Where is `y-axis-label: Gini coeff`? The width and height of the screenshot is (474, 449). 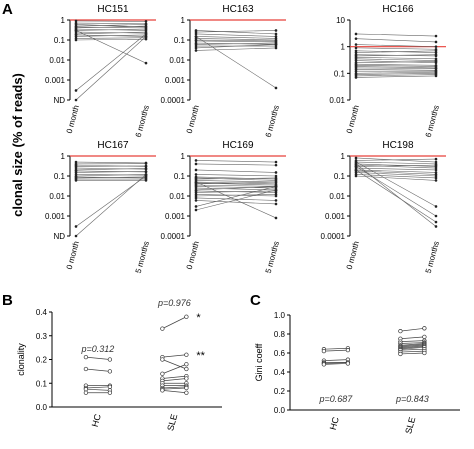 y-axis-label: Gini coeff is located at coordinates (259, 362).